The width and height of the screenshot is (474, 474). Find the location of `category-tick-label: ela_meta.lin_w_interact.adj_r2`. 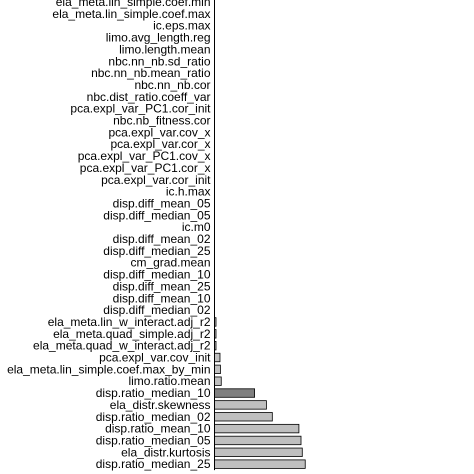

category-tick-label: ela_meta.lin_w_interact.adj_r2 is located at coordinates (129, 322).